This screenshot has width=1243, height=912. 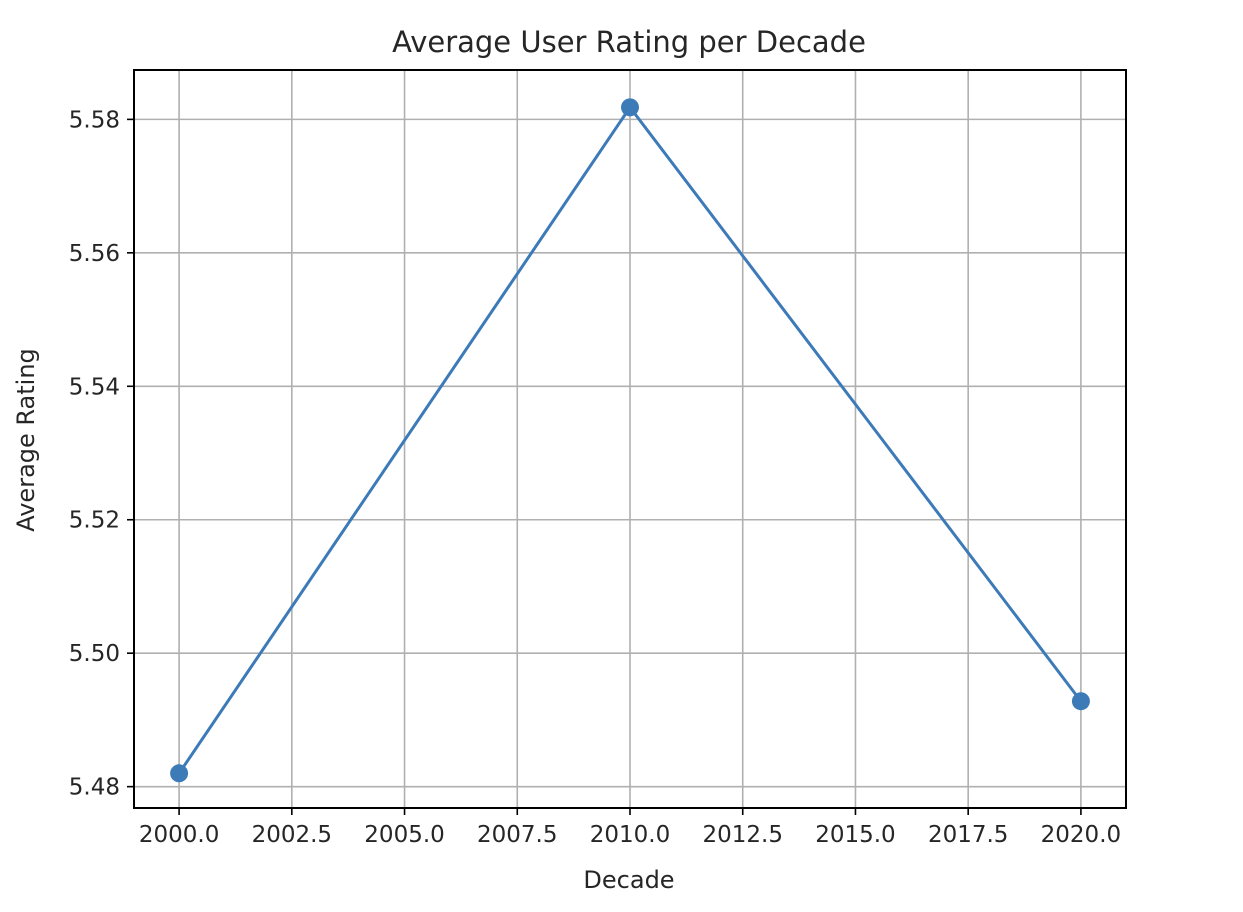 I want to click on x-tick-label: 2000.0, so click(x=179, y=835).